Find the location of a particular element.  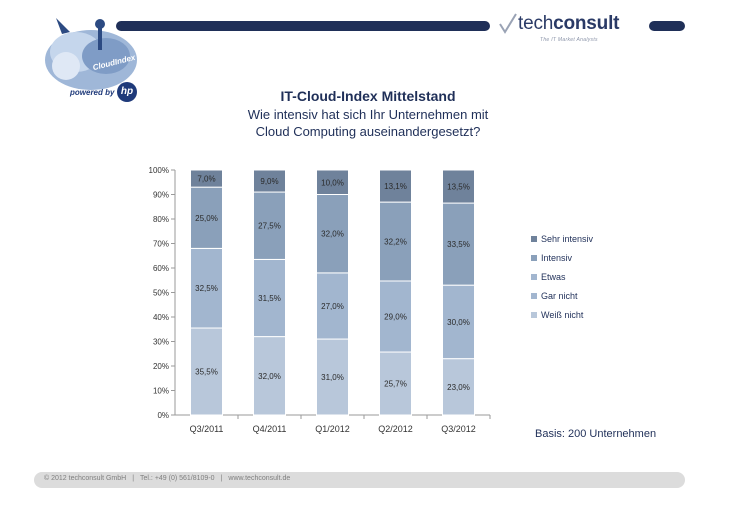

bar-data-label: 31,5% is located at coordinates (269, 298).